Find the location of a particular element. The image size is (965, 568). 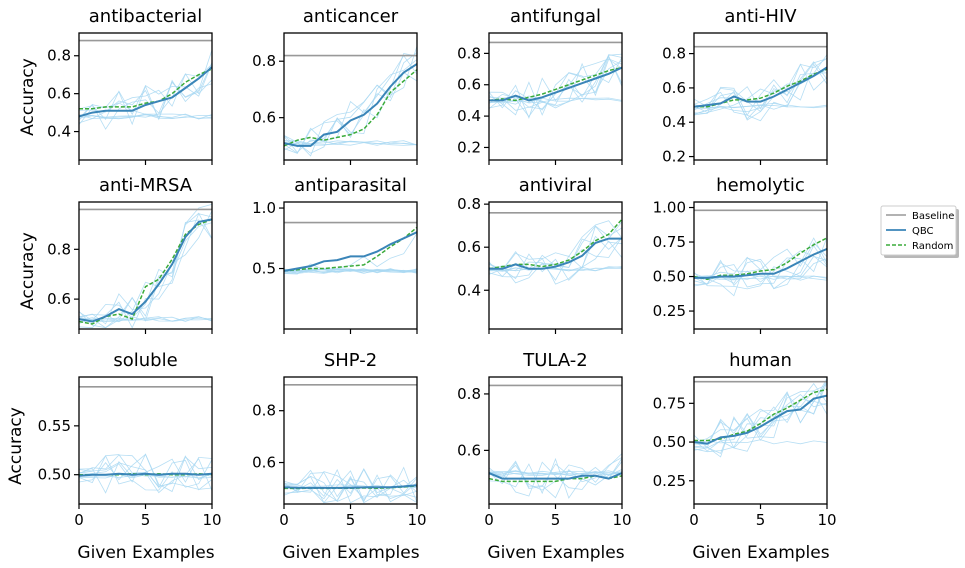

y-tick-label-antiviral-2: 0.8 is located at coordinates (469, 204).